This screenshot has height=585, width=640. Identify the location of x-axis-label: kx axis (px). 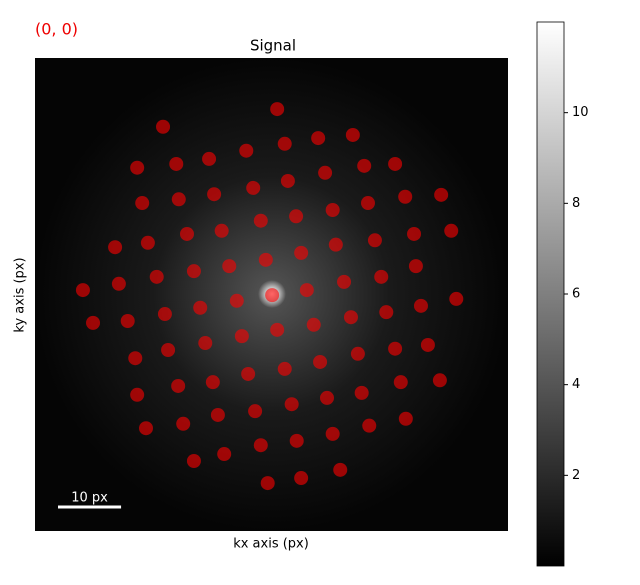
(271, 544).